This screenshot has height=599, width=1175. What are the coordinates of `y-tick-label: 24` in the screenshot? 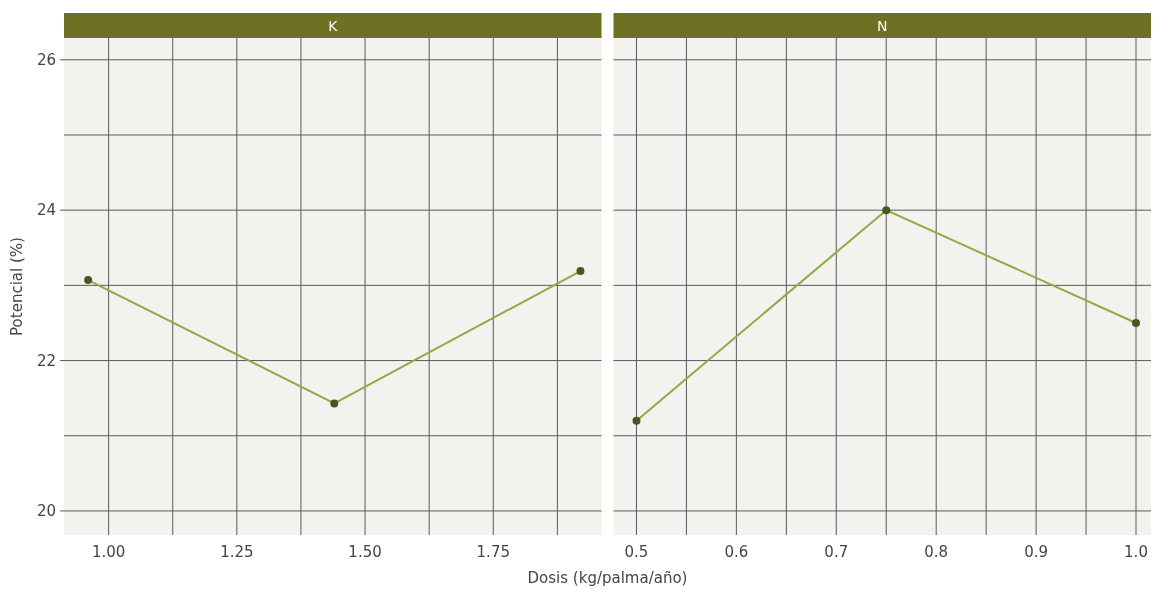 It's located at (46, 210).